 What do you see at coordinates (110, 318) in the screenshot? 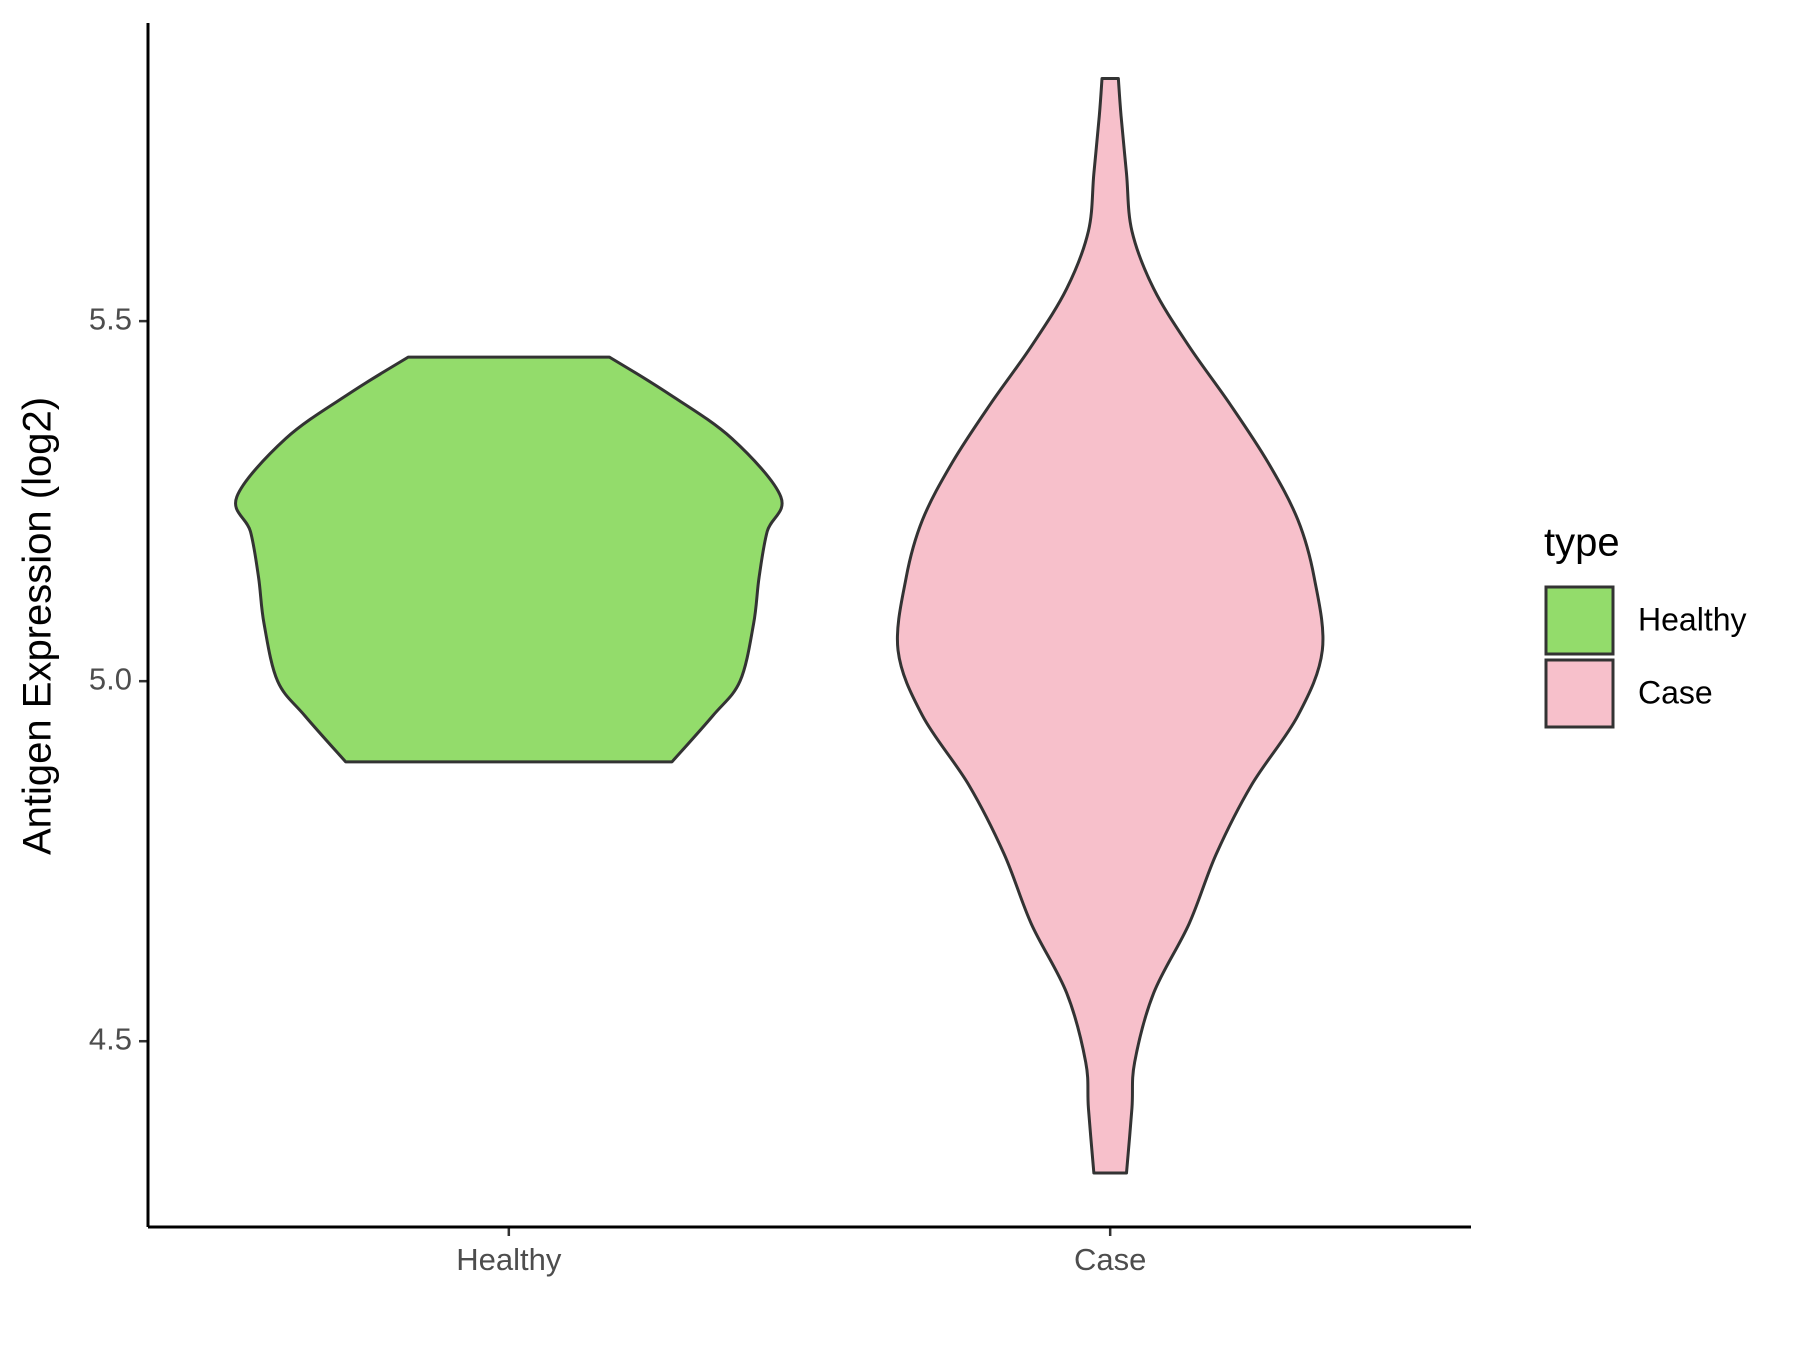
I see `y-tick-label: 5.5` at bounding box center [110, 318].